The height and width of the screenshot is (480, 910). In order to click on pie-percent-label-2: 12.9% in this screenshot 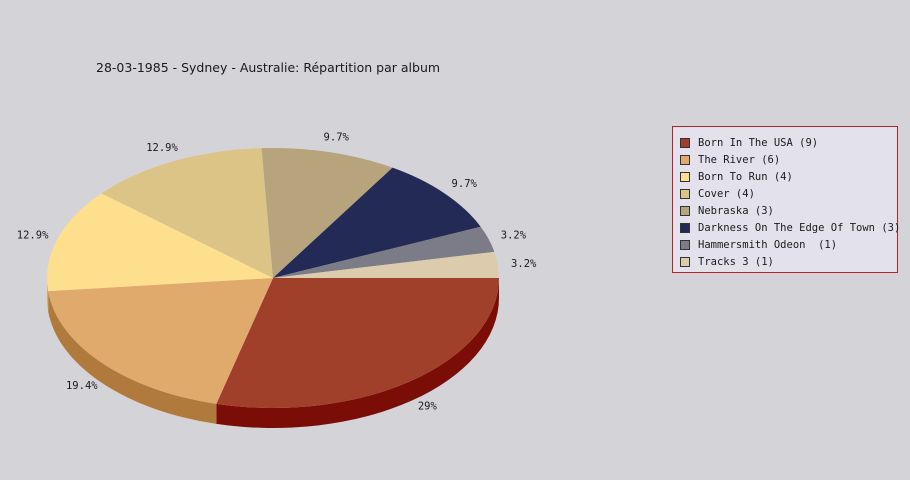, I will do `click(33, 235)`.